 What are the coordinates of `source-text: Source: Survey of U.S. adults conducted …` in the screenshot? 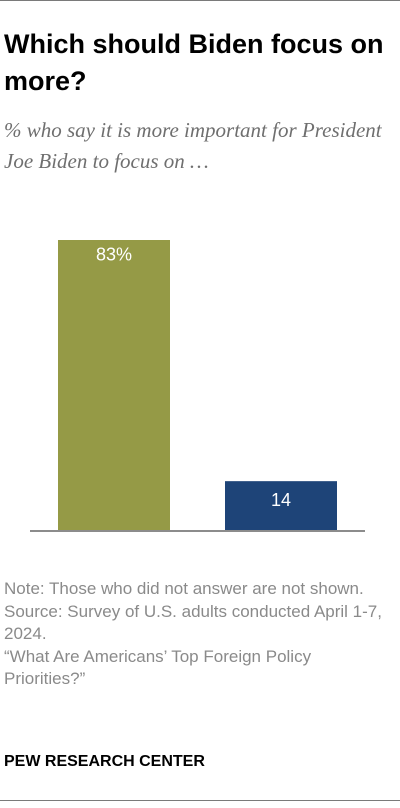 It's located at (193, 622).